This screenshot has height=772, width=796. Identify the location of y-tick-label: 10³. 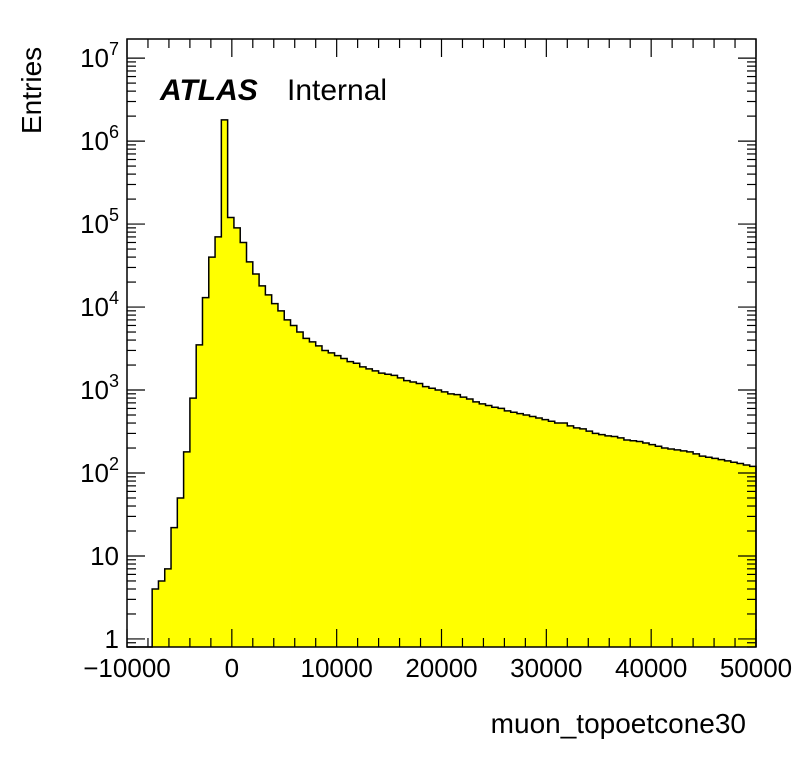
(99, 388).